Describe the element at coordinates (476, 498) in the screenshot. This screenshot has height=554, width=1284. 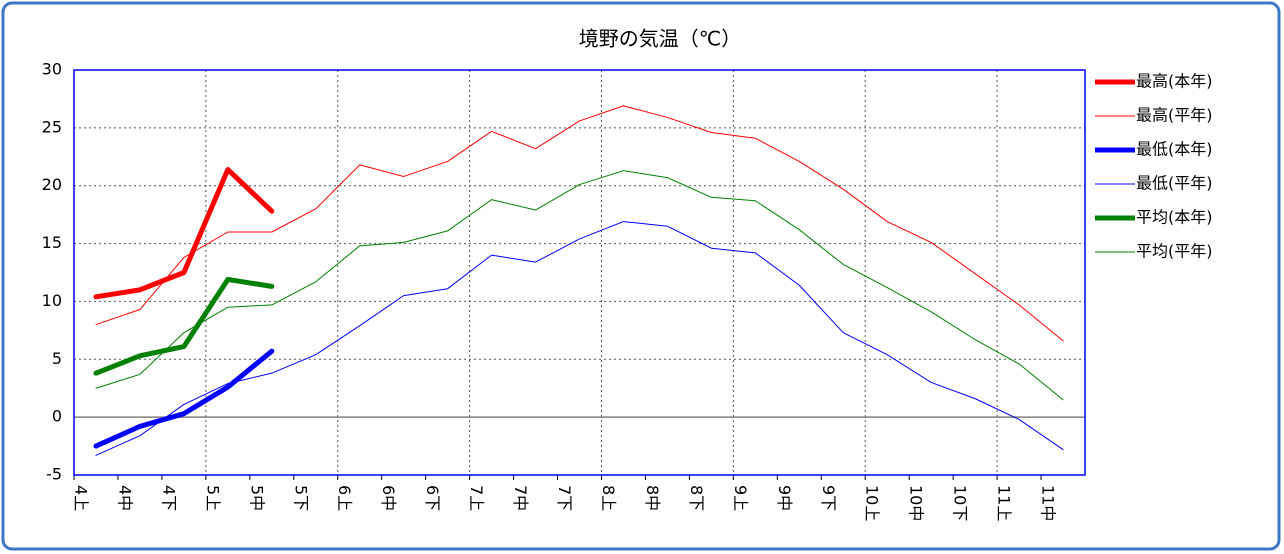
I see `x-tick-label: 7上` at that location.